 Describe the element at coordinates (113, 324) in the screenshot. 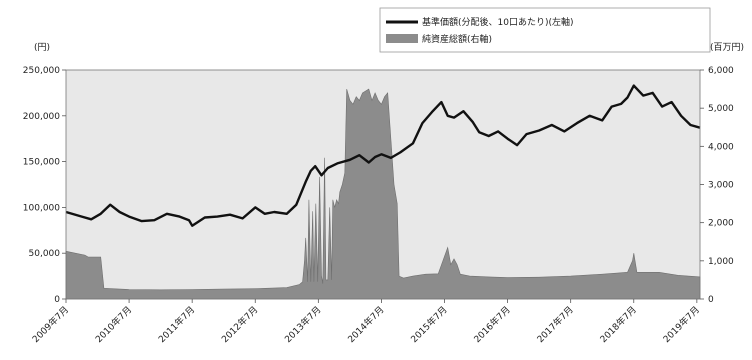

I see `x-tick-label: 2010年7月` at that location.